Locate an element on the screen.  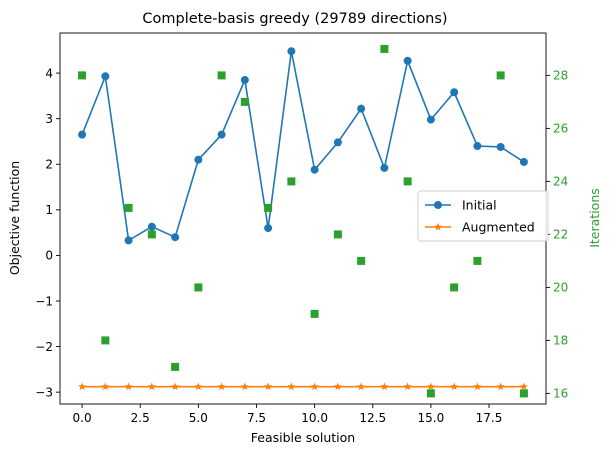
x-axis-label: Feasible solution is located at coordinates (303, 437).